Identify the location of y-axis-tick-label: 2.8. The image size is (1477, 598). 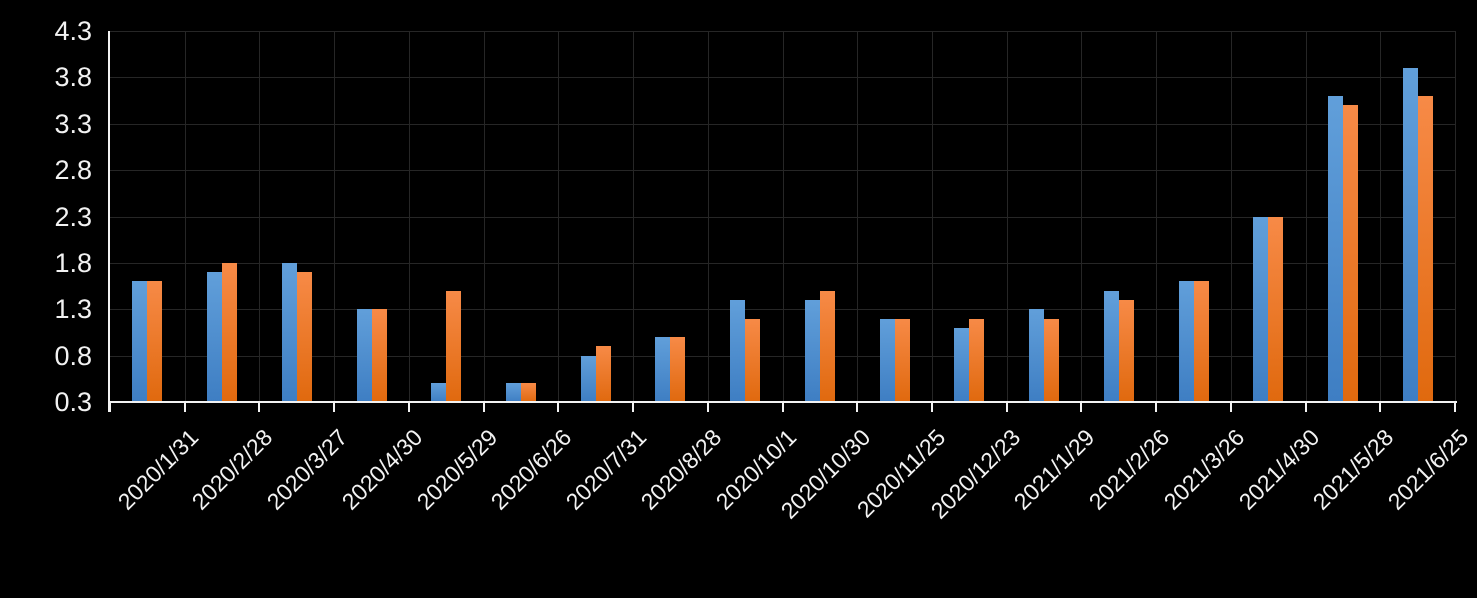
(73, 170).